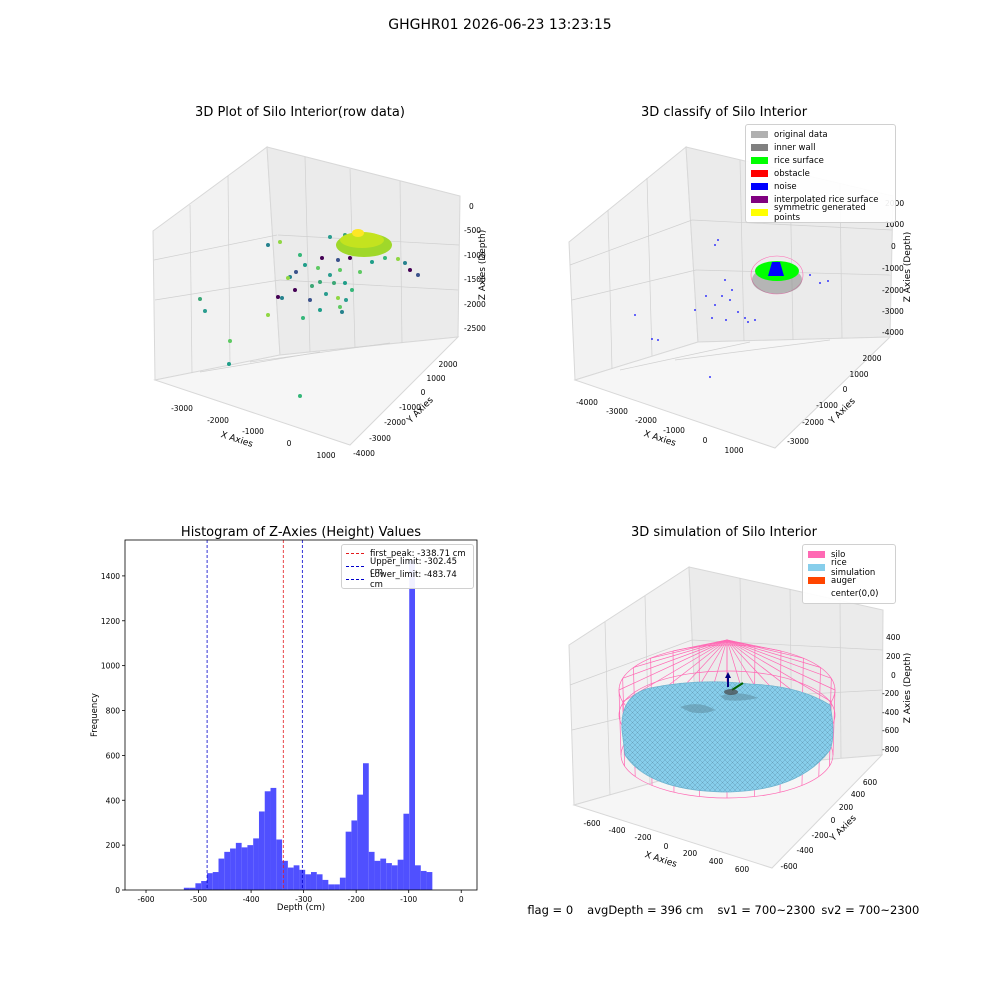 This screenshot has height=1000, width=1000. Describe the element at coordinates (218, 420) in the screenshot. I see `raw-x-tick: -2000` at that location.